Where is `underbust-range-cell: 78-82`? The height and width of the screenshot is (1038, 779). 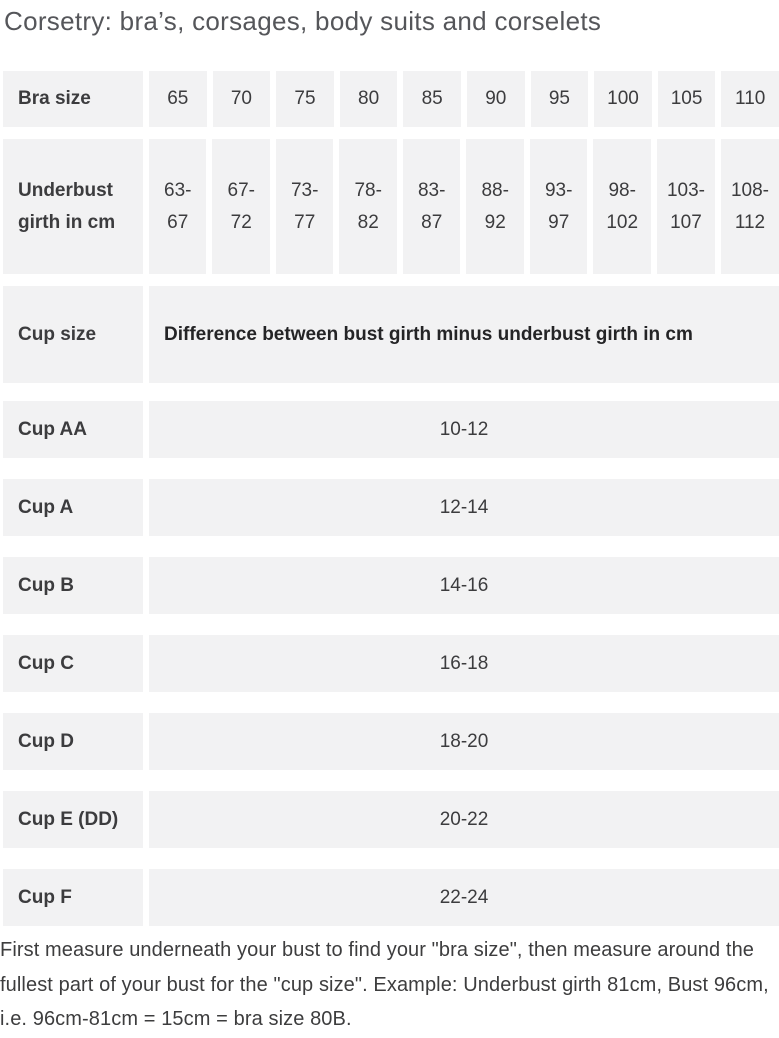 underbust-range-cell: 78-82 is located at coordinates (368, 206).